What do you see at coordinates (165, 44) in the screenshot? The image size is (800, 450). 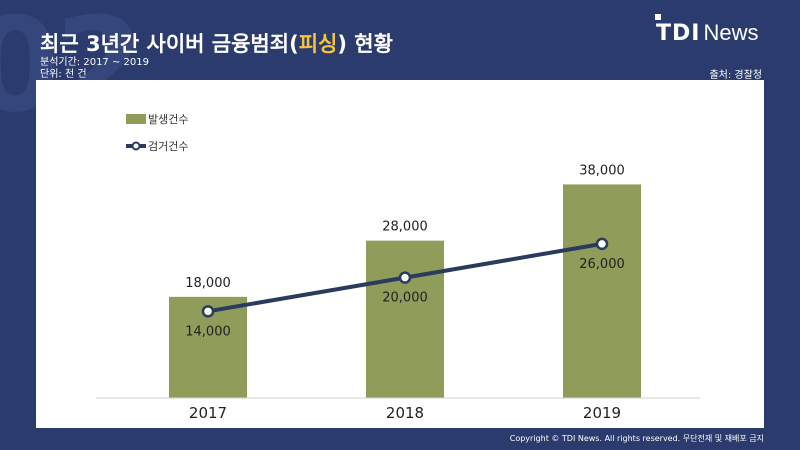 I see `title-main: 최근 3년간 사이버 금융범죄` at bounding box center [165, 44].